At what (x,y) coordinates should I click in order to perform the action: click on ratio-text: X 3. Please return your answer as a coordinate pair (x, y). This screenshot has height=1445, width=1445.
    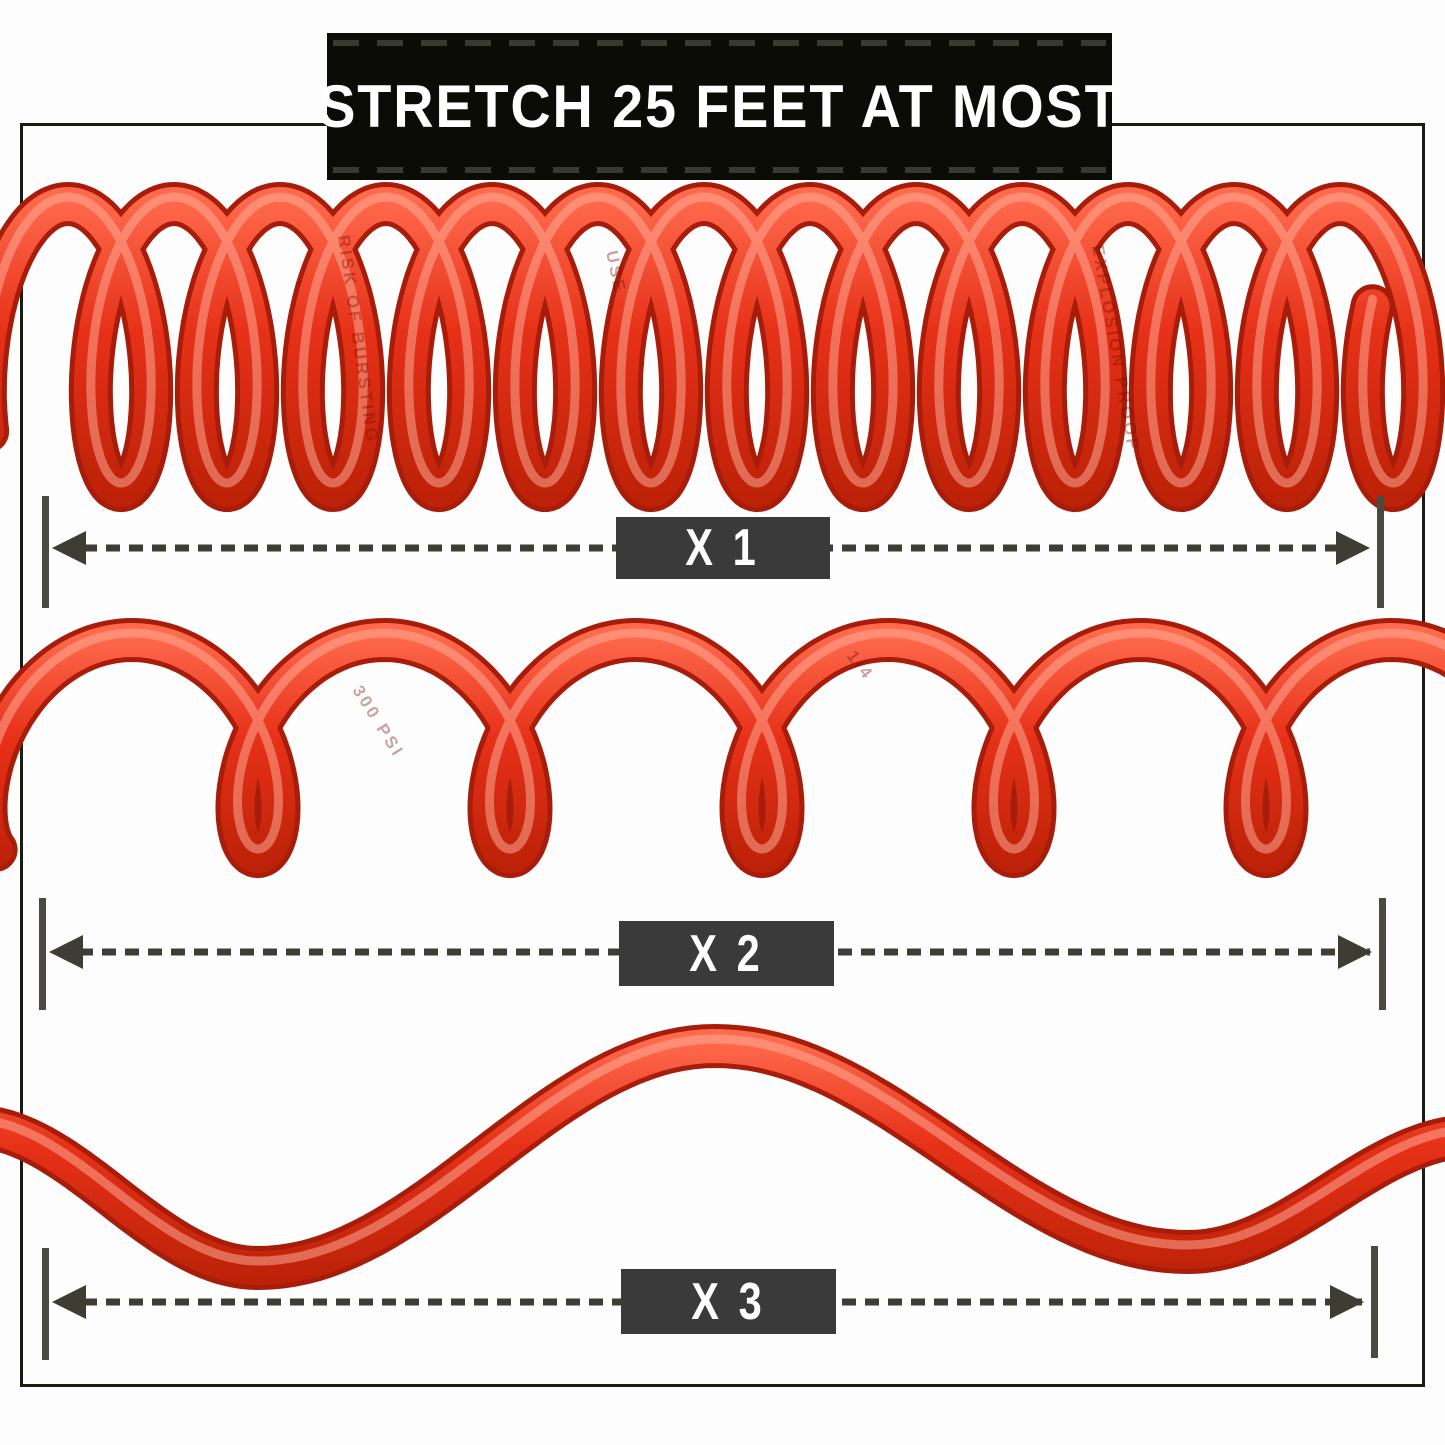
    Looking at the image, I should click on (728, 1301).